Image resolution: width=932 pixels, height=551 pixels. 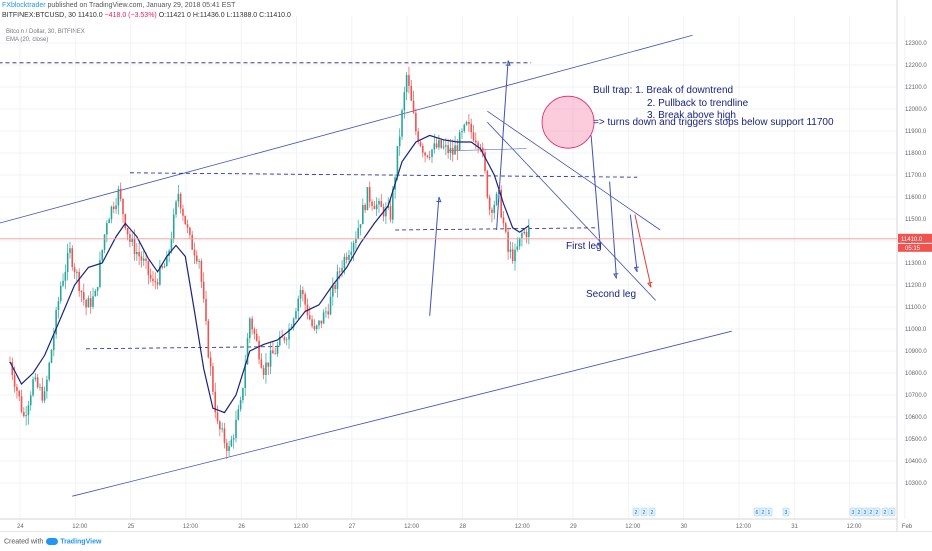 What do you see at coordinates (916, 374) in the screenshot?
I see `price-tick-label: 10800.0` at bounding box center [916, 374].